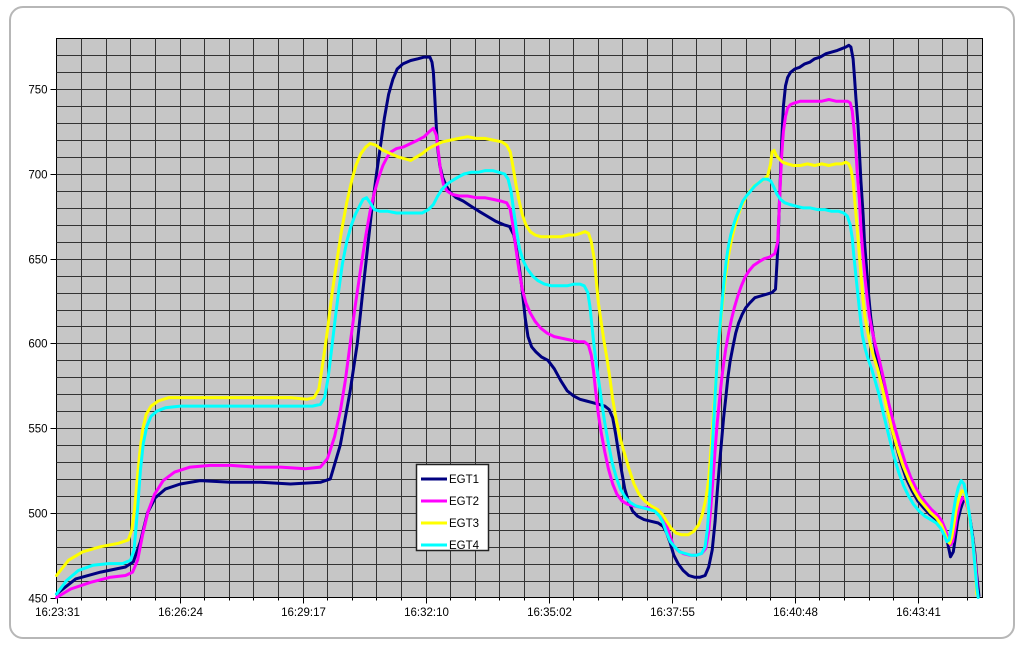 This screenshot has height=645, width=1024. I want to click on legend-egt2-label: EGT2, so click(464, 502).